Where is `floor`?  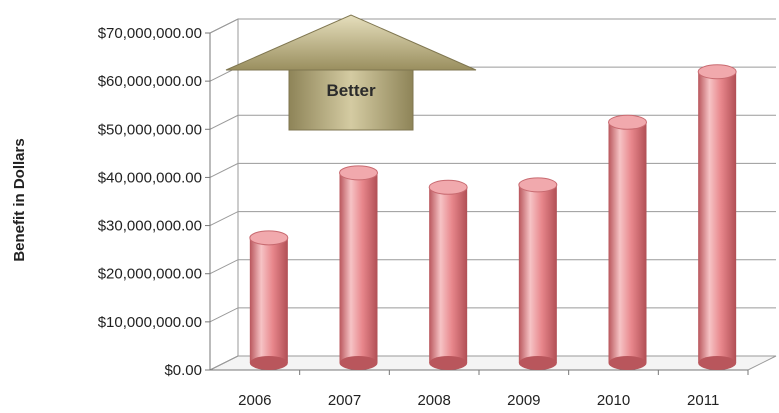
floor is located at coordinates (493, 363).